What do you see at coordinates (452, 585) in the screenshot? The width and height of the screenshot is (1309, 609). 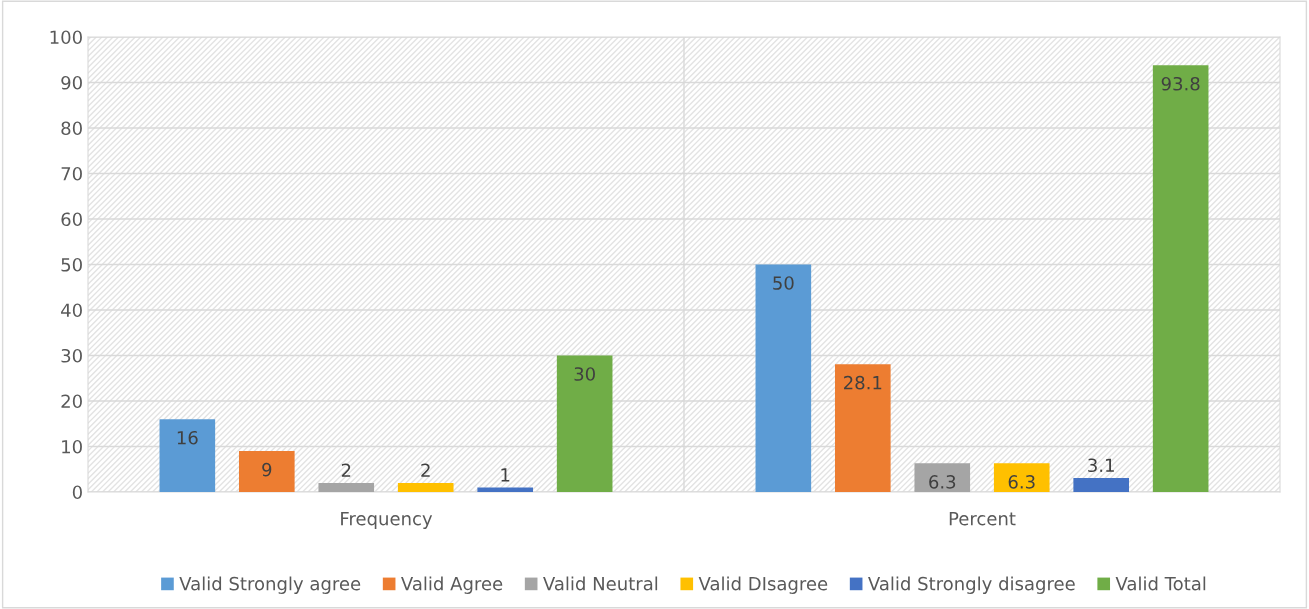 I see `legend-label: Valid Agree` at bounding box center [452, 585].